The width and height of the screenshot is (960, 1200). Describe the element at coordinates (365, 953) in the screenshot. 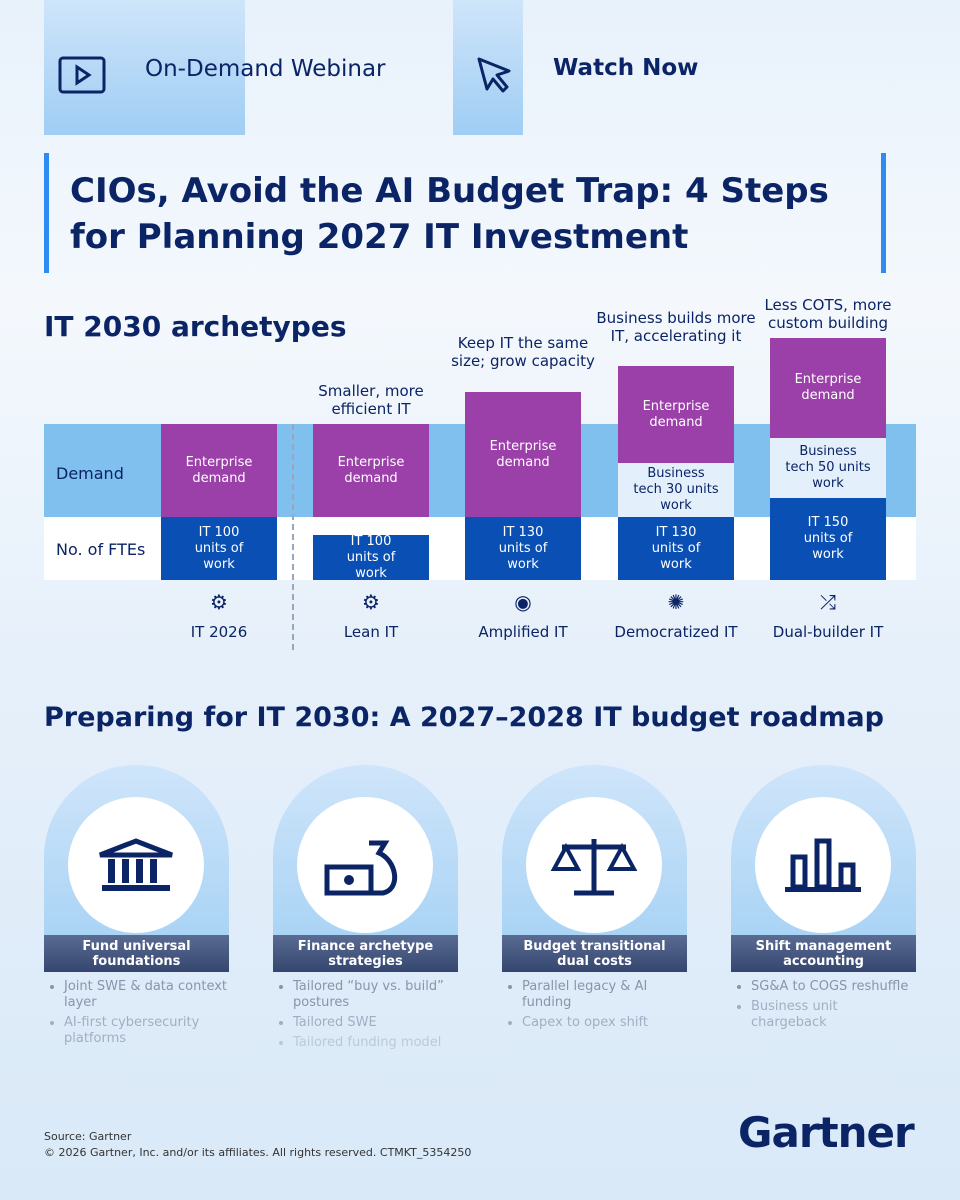

I see `card-title: Finance archetype strategies` at that location.